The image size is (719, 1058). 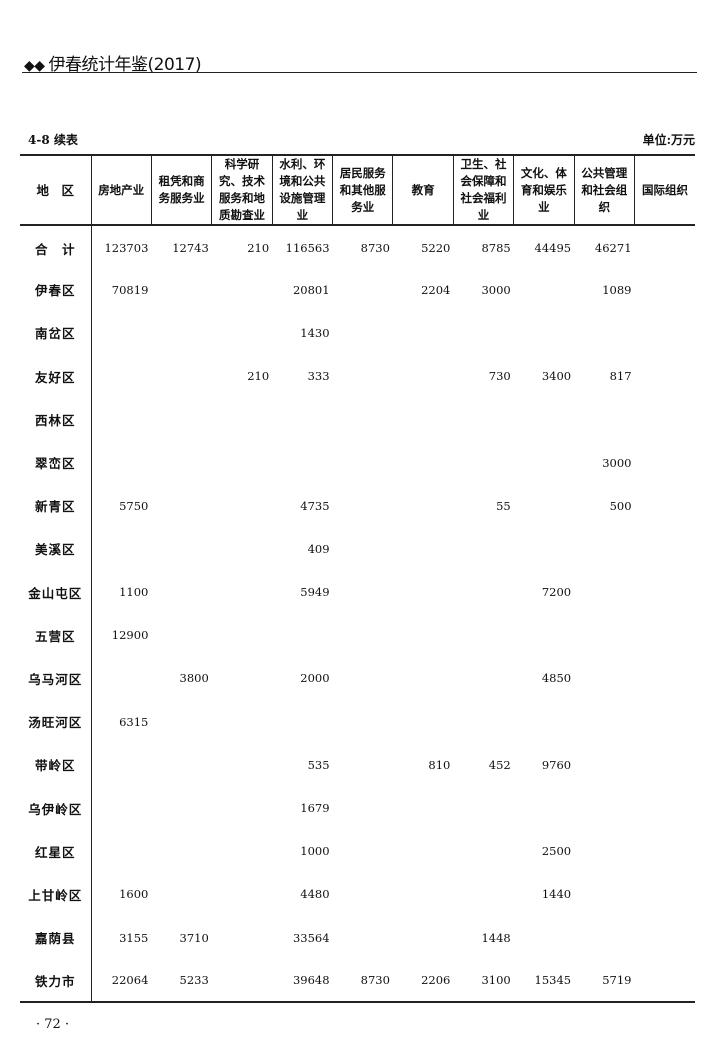 What do you see at coordinates (318, 764) in the screenshot?
I see `table-cell: 535` at bounding box center [318, 764].